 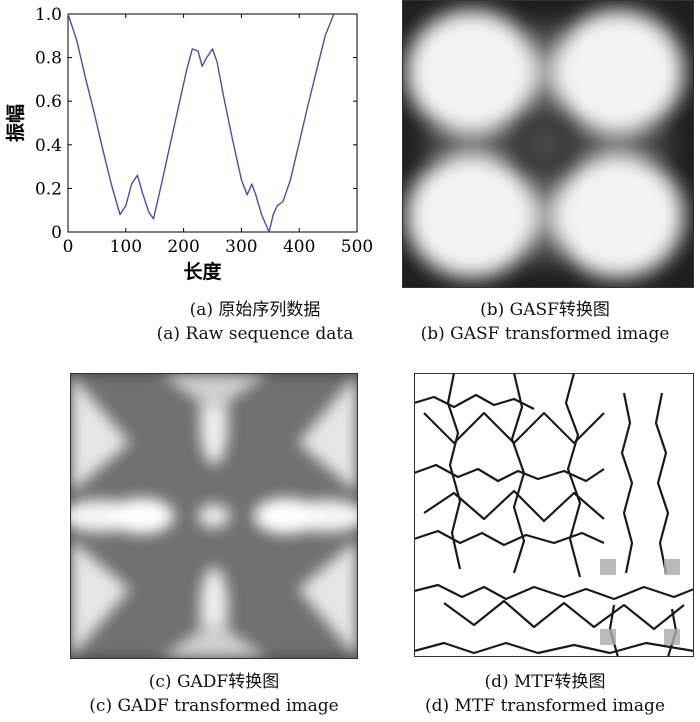 I want to click on x-tick-label: 400, so click(x=299, y=247).